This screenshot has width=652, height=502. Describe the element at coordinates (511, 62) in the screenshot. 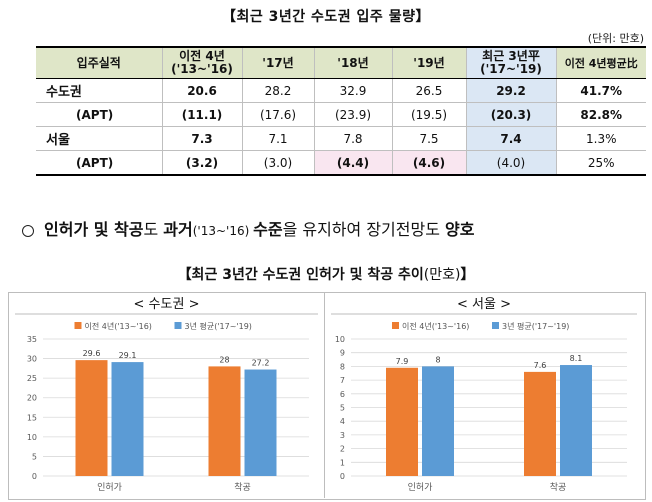

I see `header-cell-text: 최근 3년平 ('17~'19)` at that location.